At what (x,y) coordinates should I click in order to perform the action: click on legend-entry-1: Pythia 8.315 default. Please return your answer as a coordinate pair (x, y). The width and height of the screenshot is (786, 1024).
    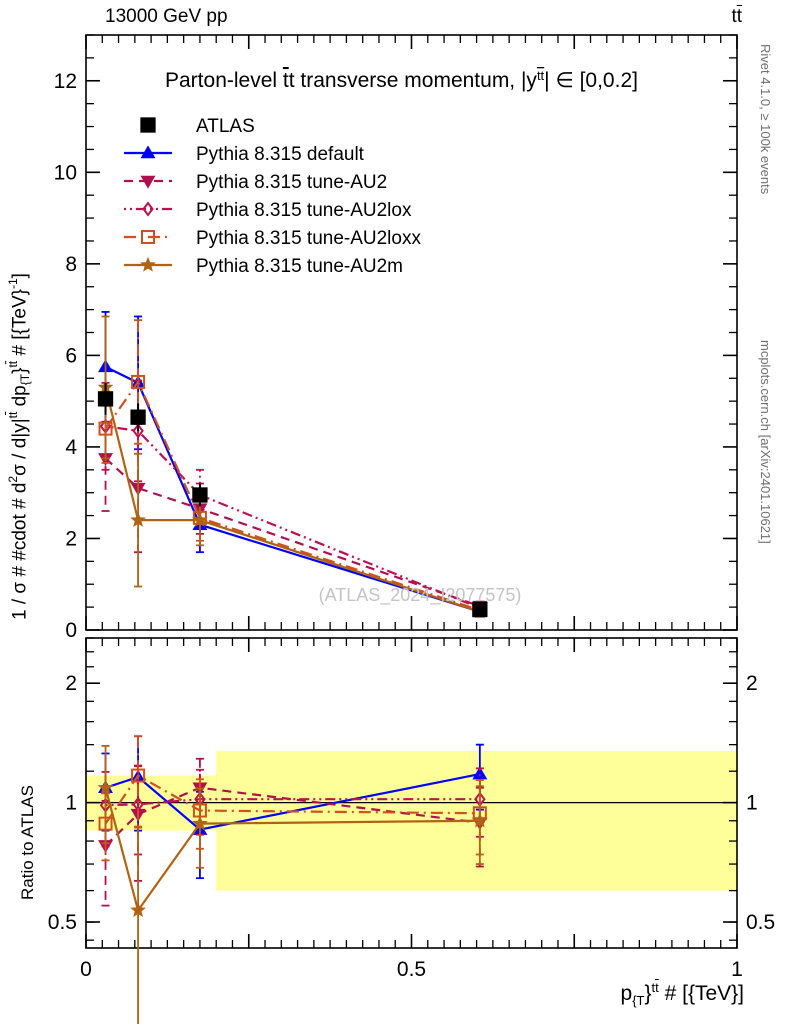
    Looking at the image, I should click on (244, 154).